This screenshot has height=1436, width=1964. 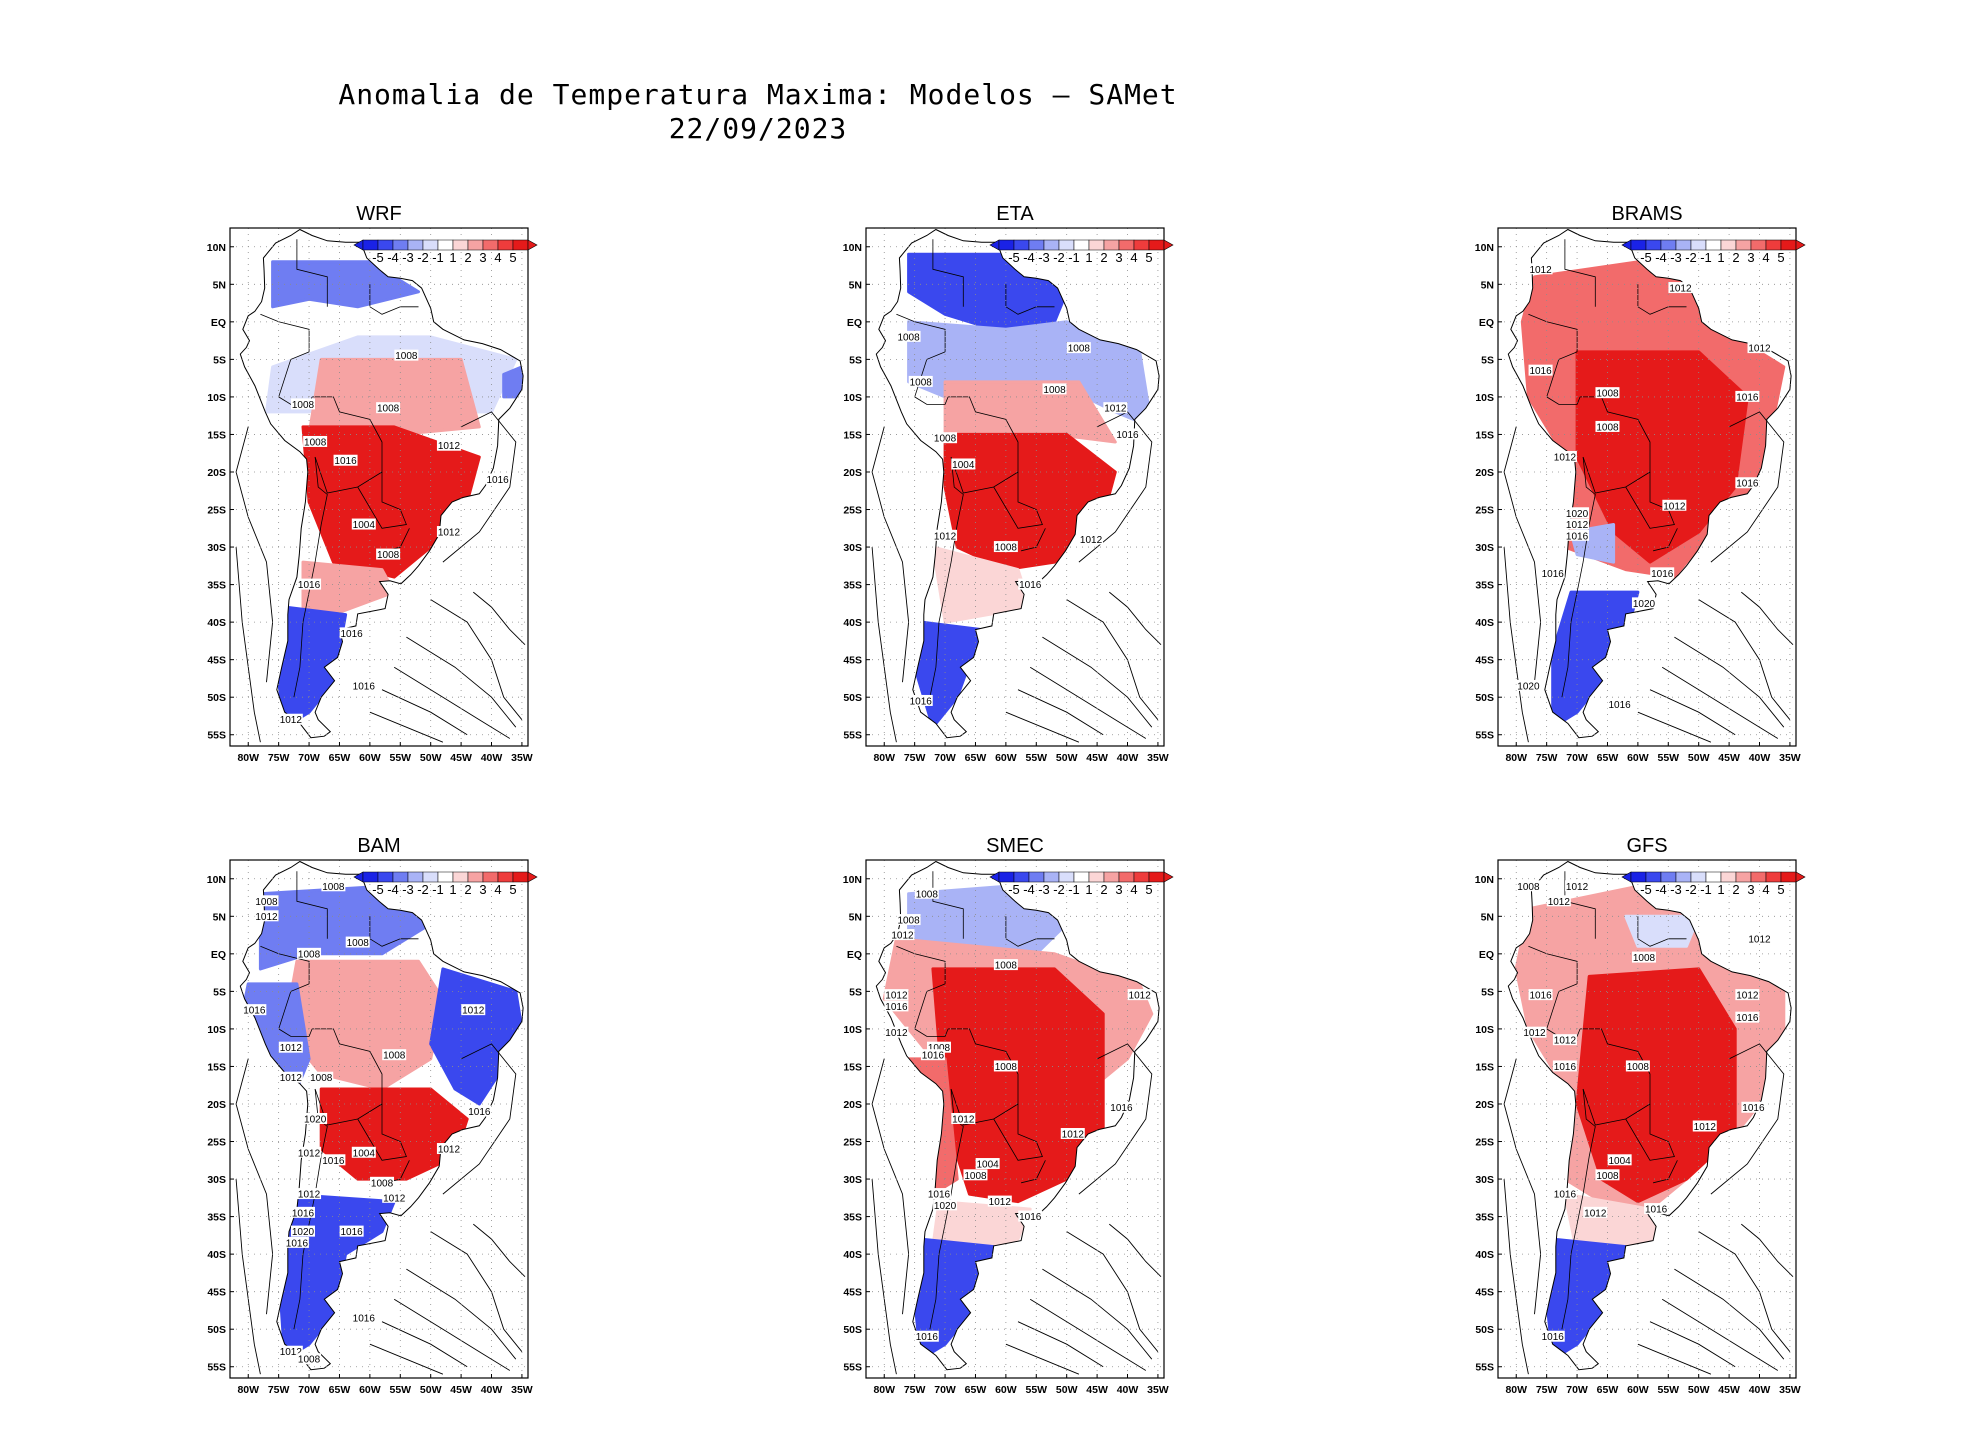 What do you see at coordinates (1015, 846) in the screenshot?
I see `panel-title-smec: SMEC` at bounding box center [1015, 846].